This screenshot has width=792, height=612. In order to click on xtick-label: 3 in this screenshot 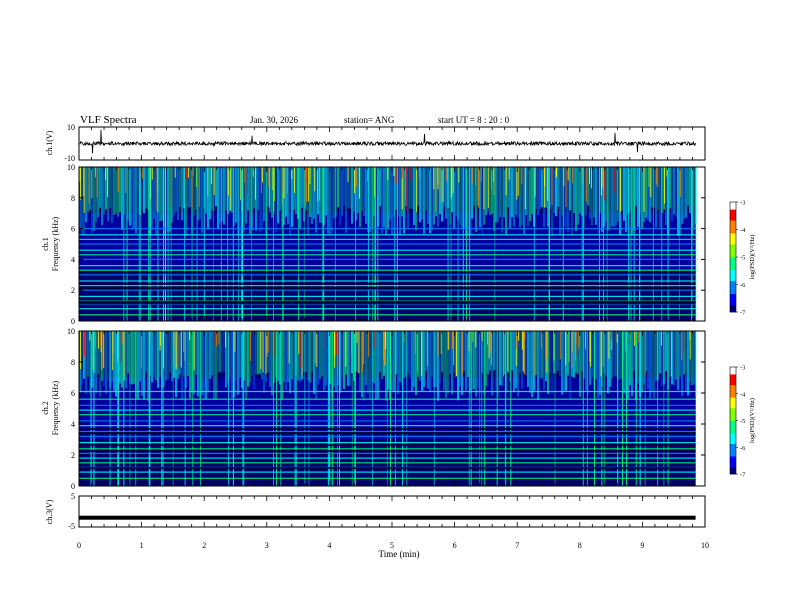, I will do `click(267, 545)`.